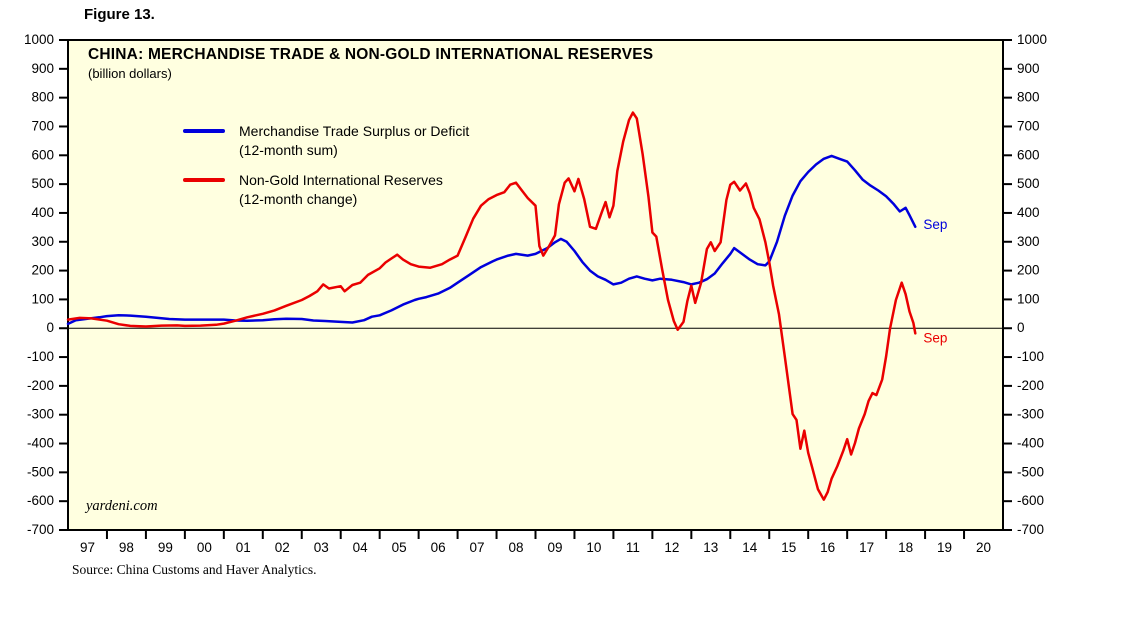 The image size is (1138, 621). Describe the element at coordinates (126, 547) in the screenshot. I see `x-axis-tick-label: 98` at that location.